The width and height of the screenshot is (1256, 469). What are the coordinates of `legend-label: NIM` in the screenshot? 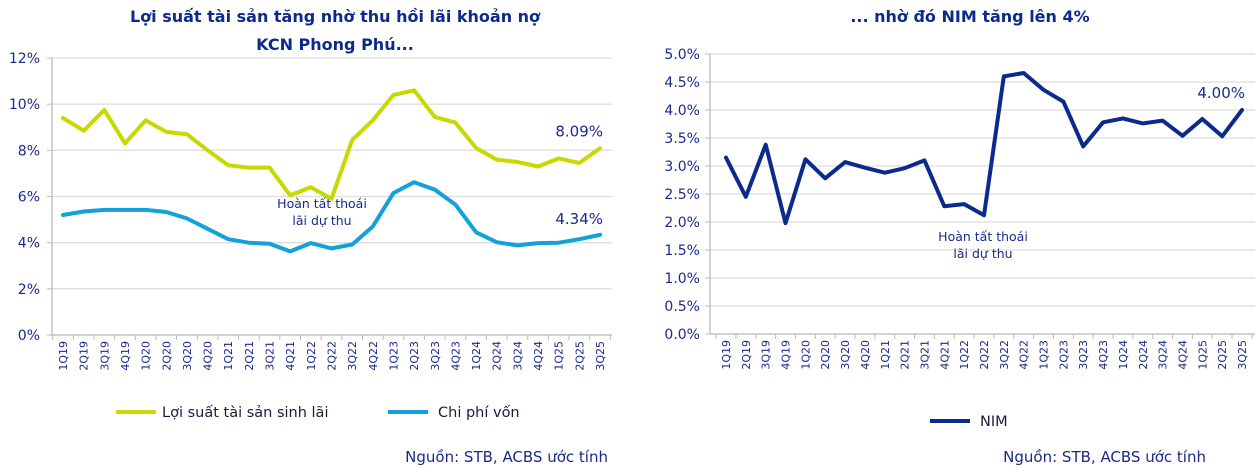 It's located at (994, 422).